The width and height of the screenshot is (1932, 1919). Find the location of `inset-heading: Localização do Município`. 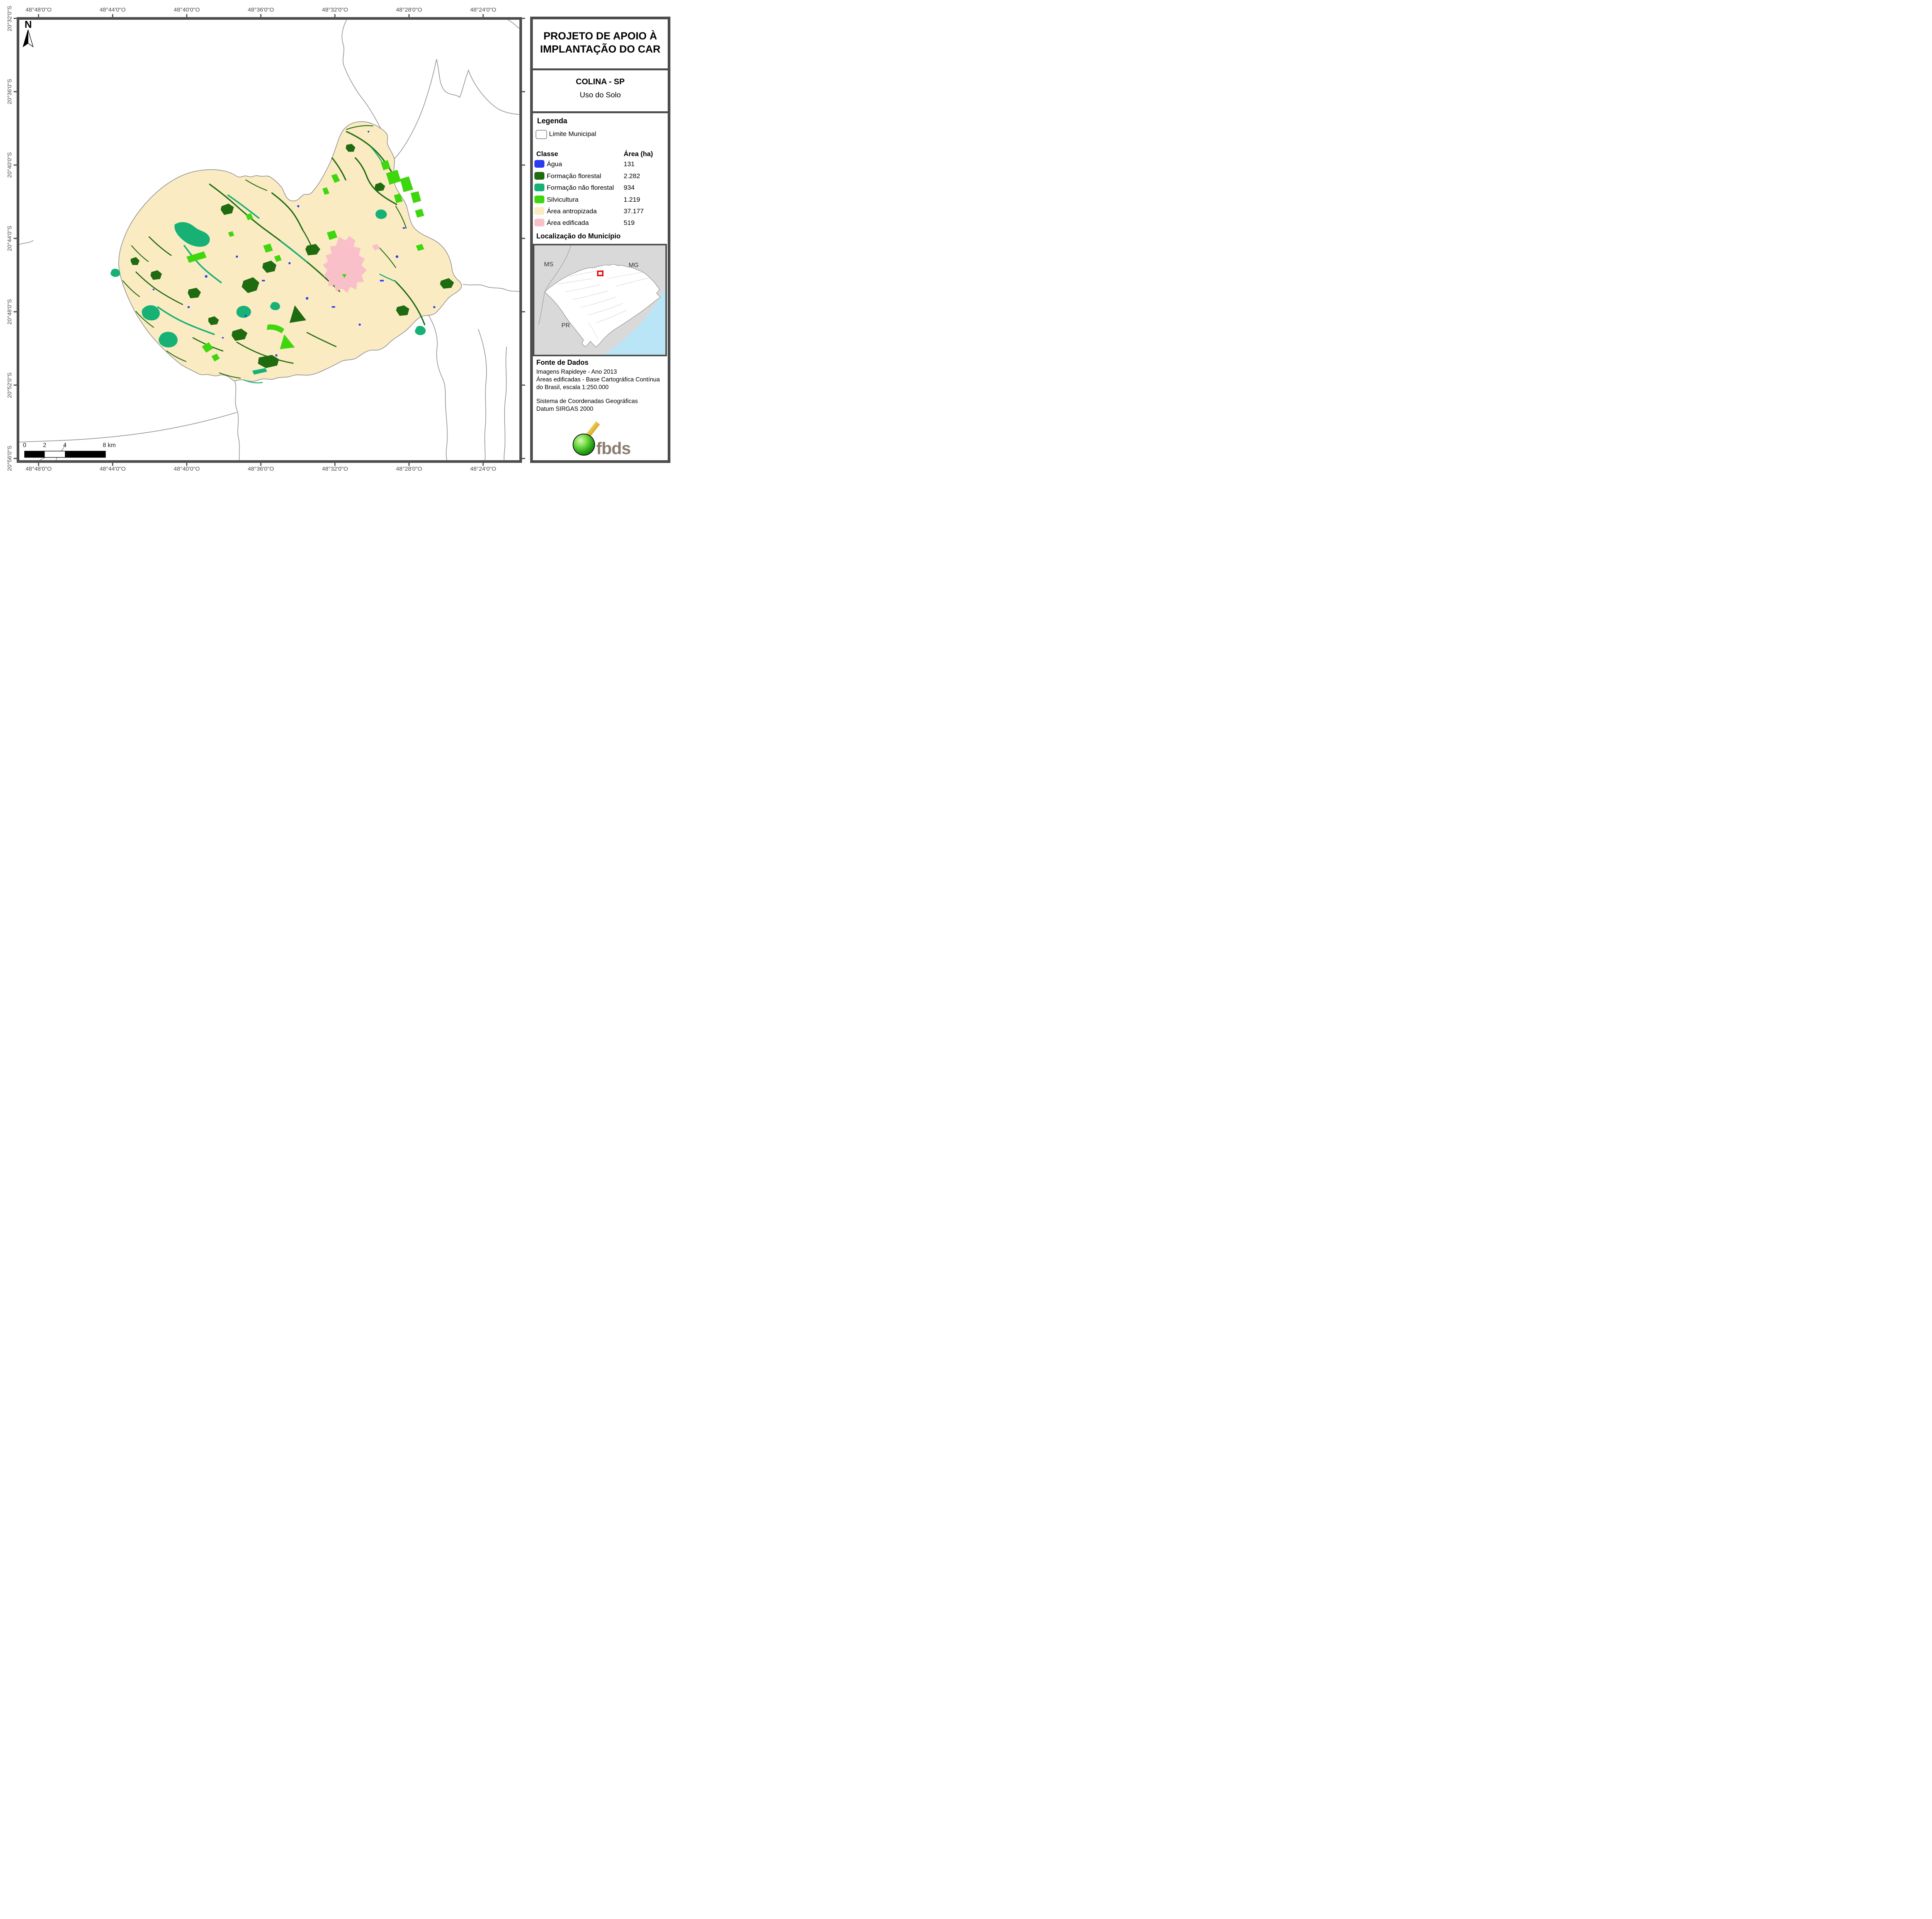

inset-heading: Localização do Município is located at coordinates (578, 236).